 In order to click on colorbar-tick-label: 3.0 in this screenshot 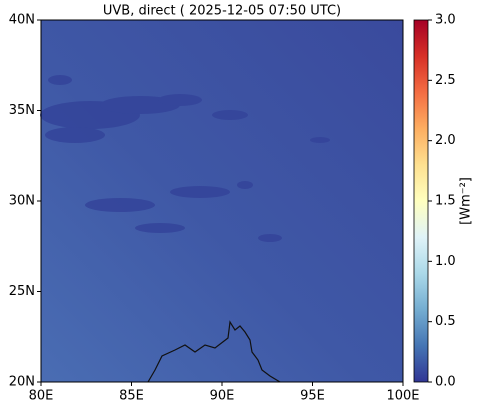, I will do `click(445, 20)`.